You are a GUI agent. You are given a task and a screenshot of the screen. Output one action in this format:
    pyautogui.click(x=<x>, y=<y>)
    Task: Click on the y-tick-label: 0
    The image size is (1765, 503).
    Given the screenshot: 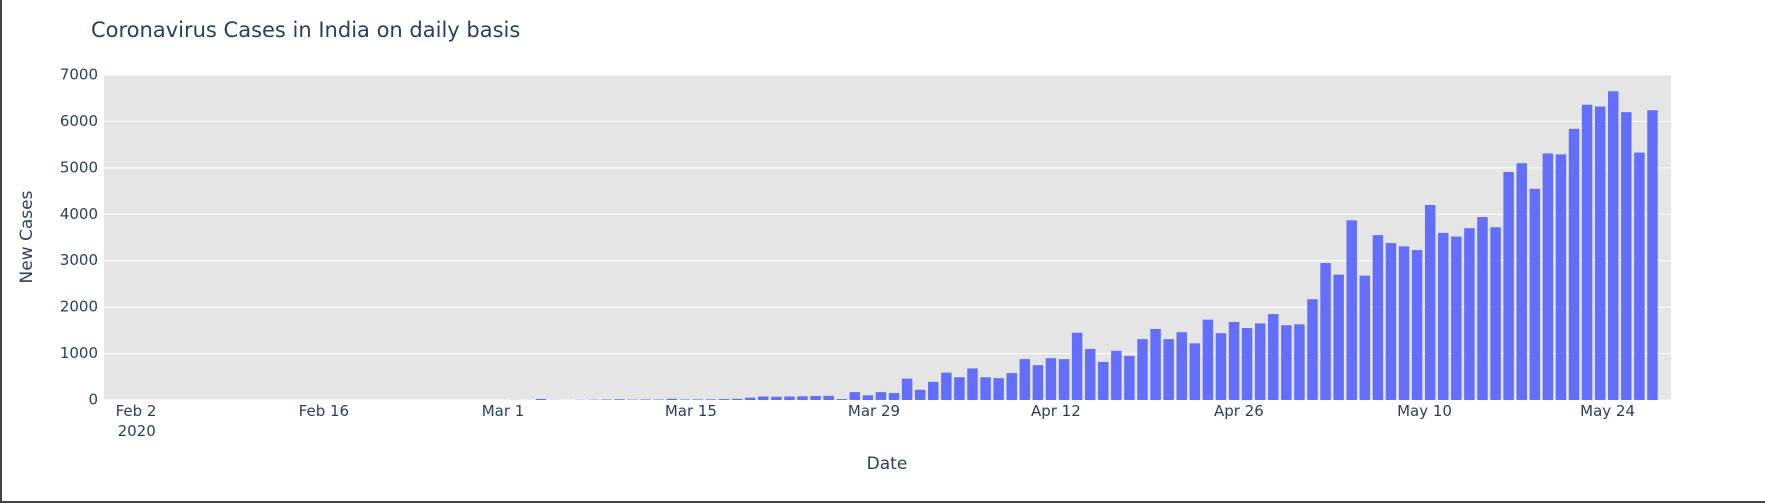 What is the action you would take?
    pyautogui.click(x=93, y=400)
    